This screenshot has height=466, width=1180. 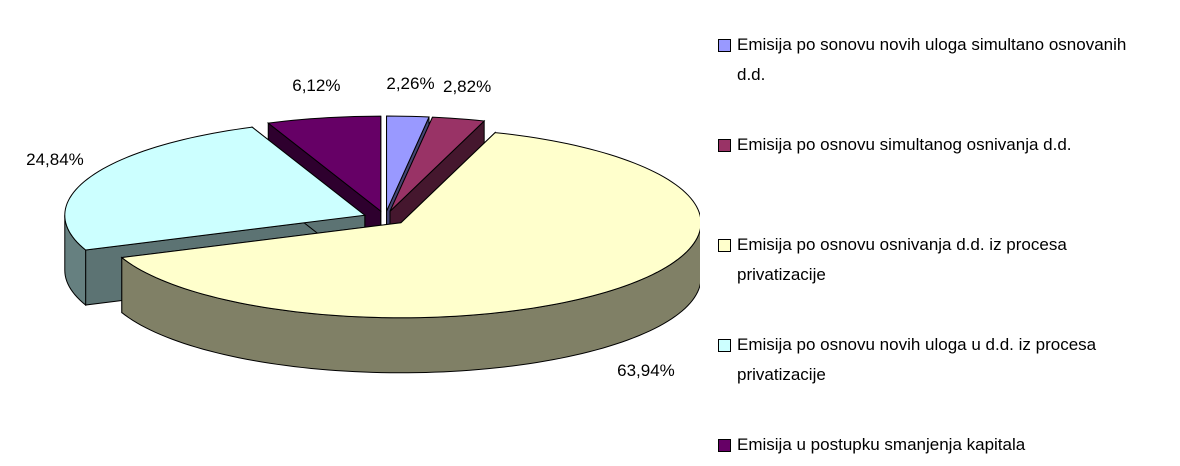 I want to click on legend-item: Emisija u postupku smanjenja kapitala, so click(x=938, y=445).